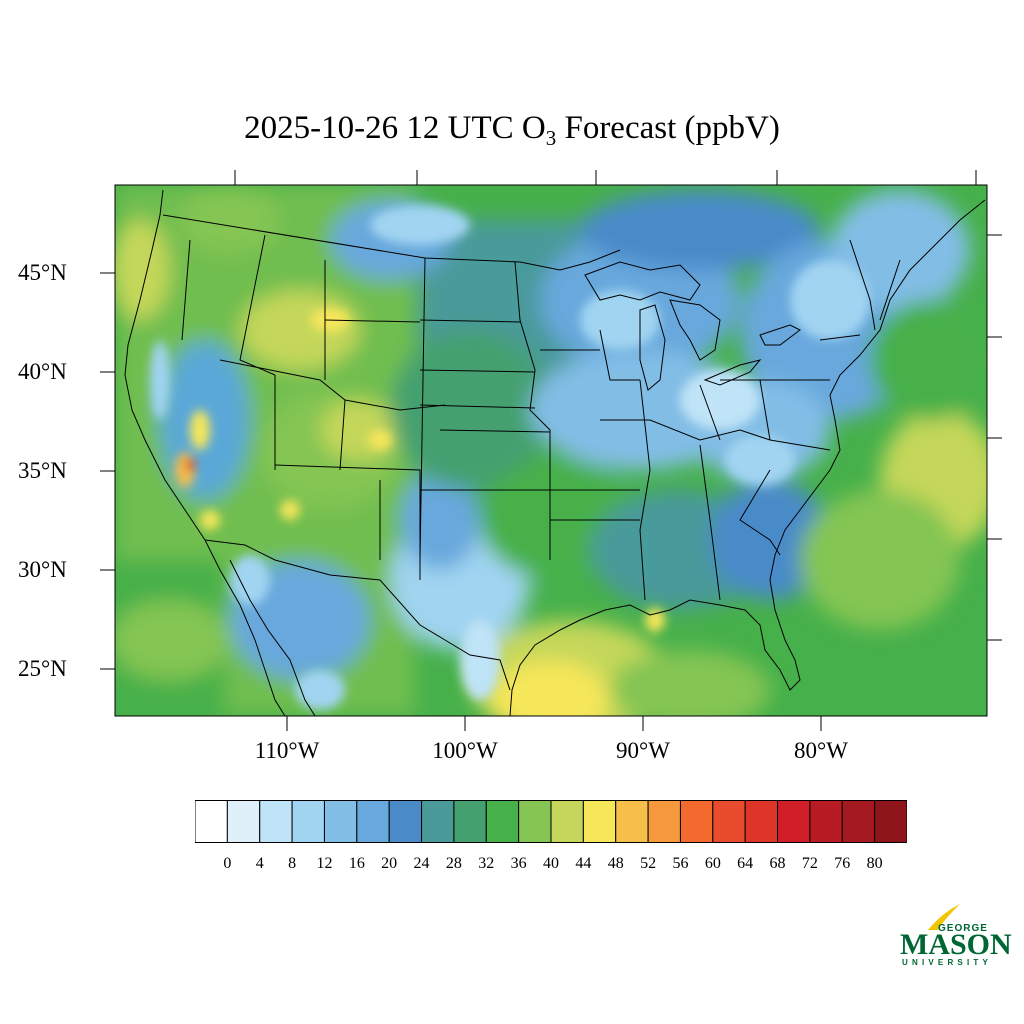 This screenshot has width=1024, height=1024. What do you see at coordinates (292, 863) in the screenshot?
I see `colorbar-tick-label: 8` at bounding box center [292, 863].